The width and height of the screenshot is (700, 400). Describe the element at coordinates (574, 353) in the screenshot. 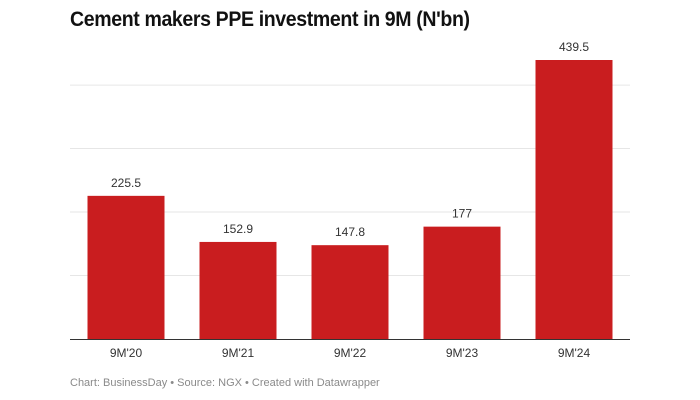

I see `x-tick-label: 9M'24` at that location.